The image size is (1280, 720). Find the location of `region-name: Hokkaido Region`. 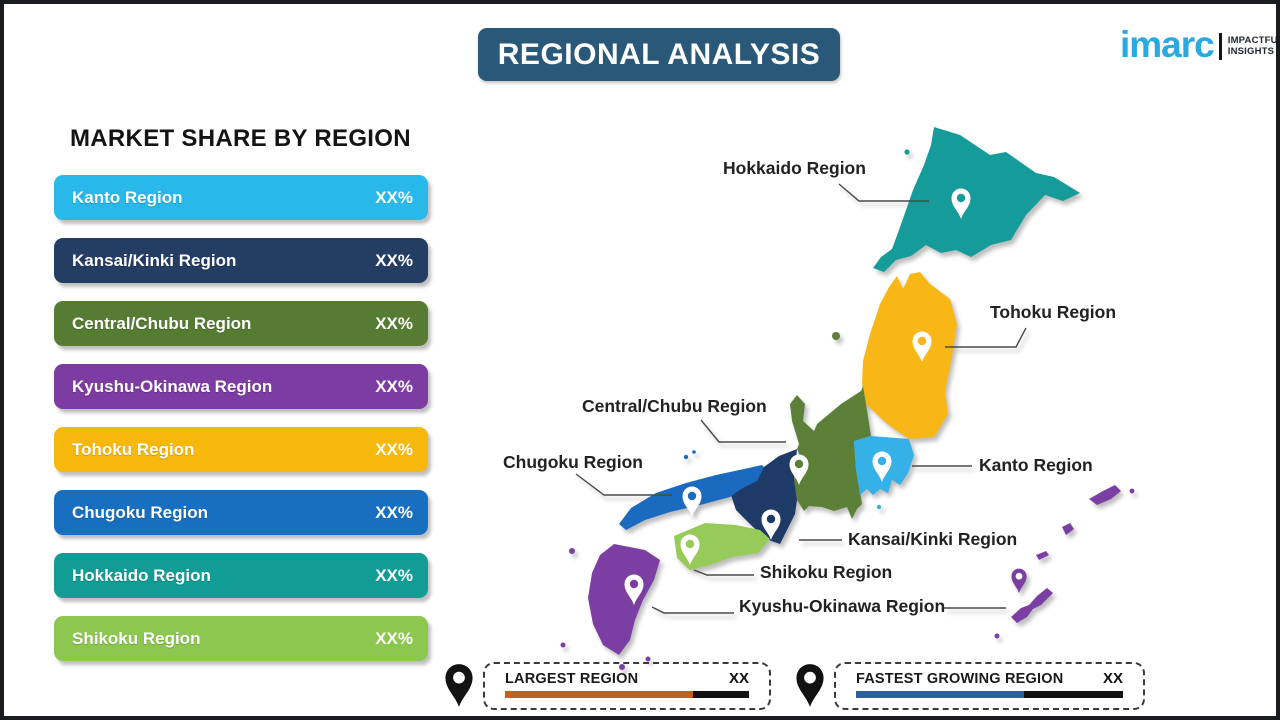

region-name: Hokkaido Region is located at coordinates (141, 575).